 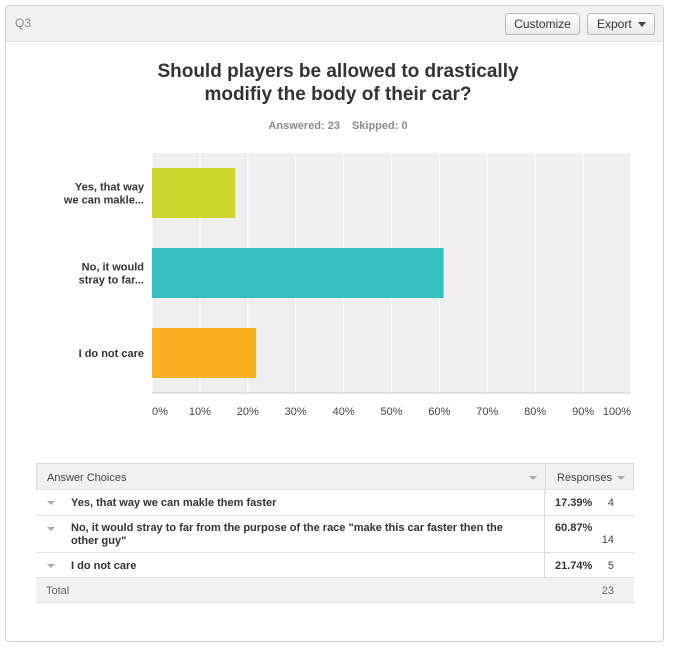 I want to click on response-count: 5, so click(x=610, y=566).